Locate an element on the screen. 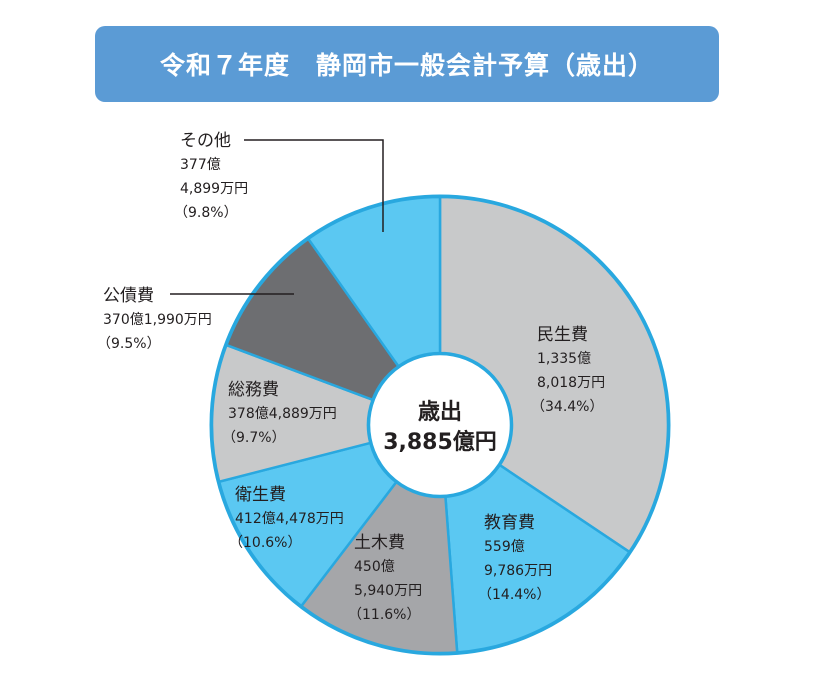 Image resolution: width=835 pixels, height=681 pixels. chart-title-bar: 令和７年度 静岡市一般会計予算（歳出） is located at coordinates (407, 64).